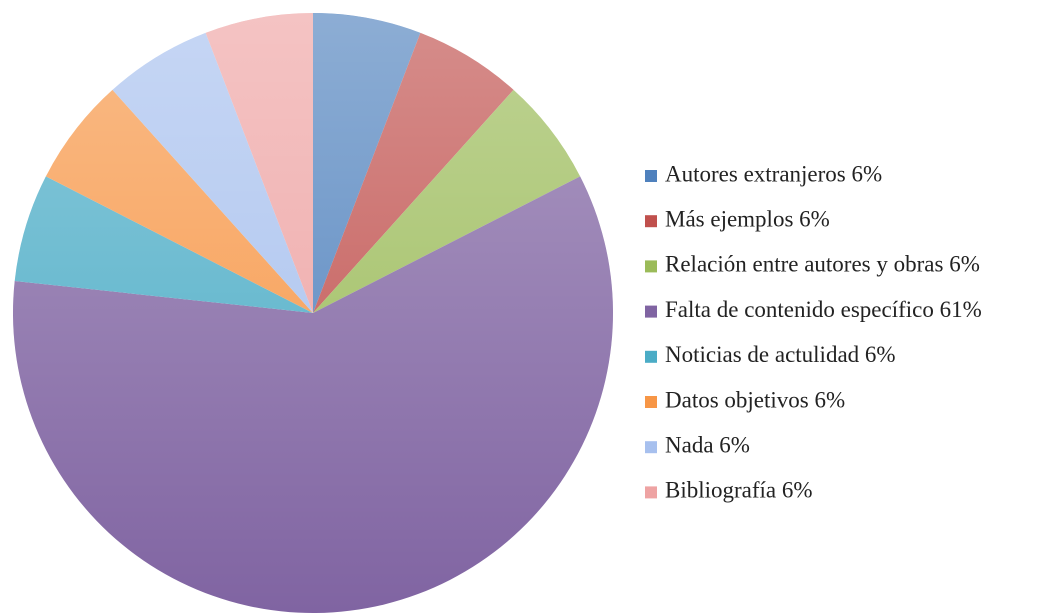 Image resolution: width=1060 pixels, height=615 pixels. What do you see at coordinates (739, 490) in the screenshot?
I see `legend-label: Bibliografía 6%` at bounding box center [739, 490].